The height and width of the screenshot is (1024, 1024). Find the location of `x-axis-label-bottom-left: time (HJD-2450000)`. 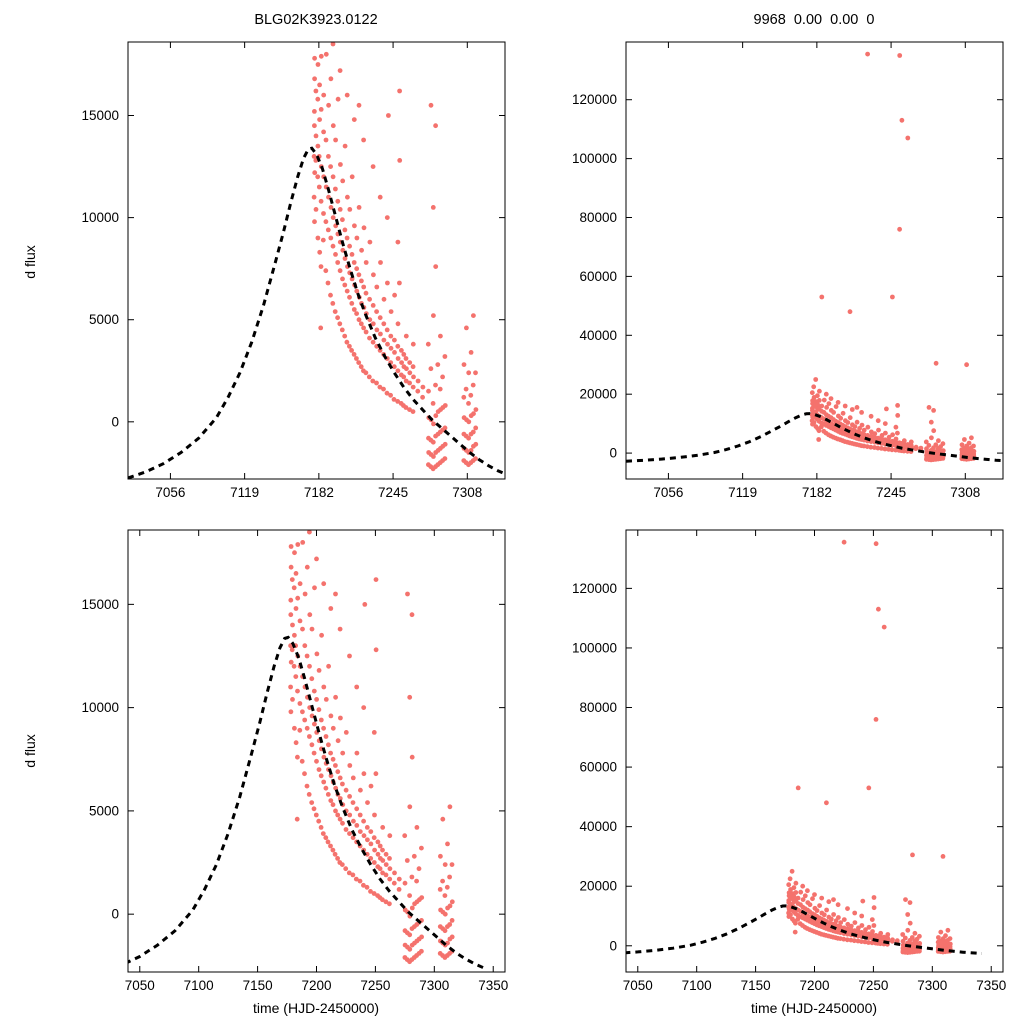

x-axis-label-bottom-left: time (HJD-2450000) is located at coordinates (316, 1008).